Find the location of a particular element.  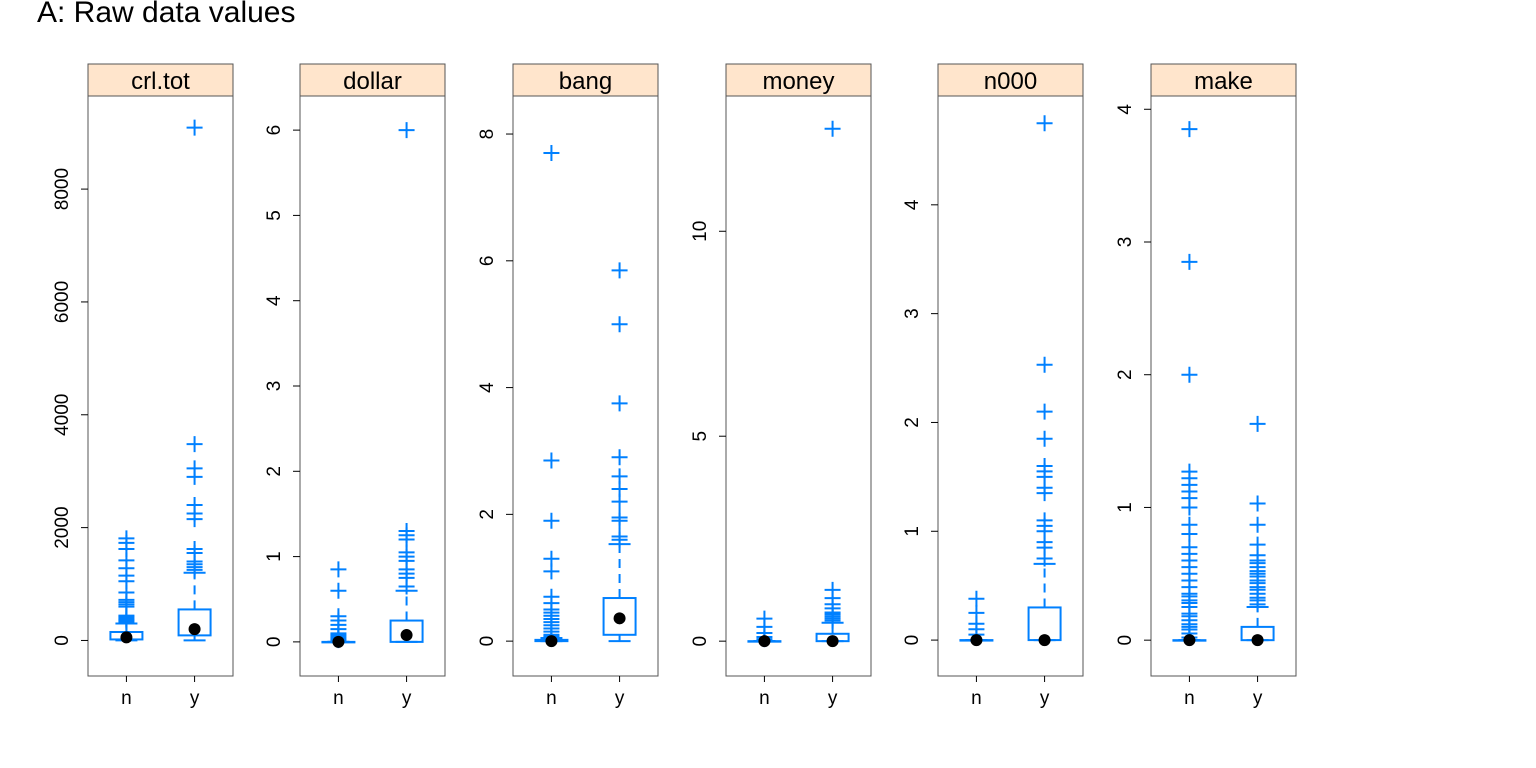

panel-title: n000 is located at coordinates (1010, 81).